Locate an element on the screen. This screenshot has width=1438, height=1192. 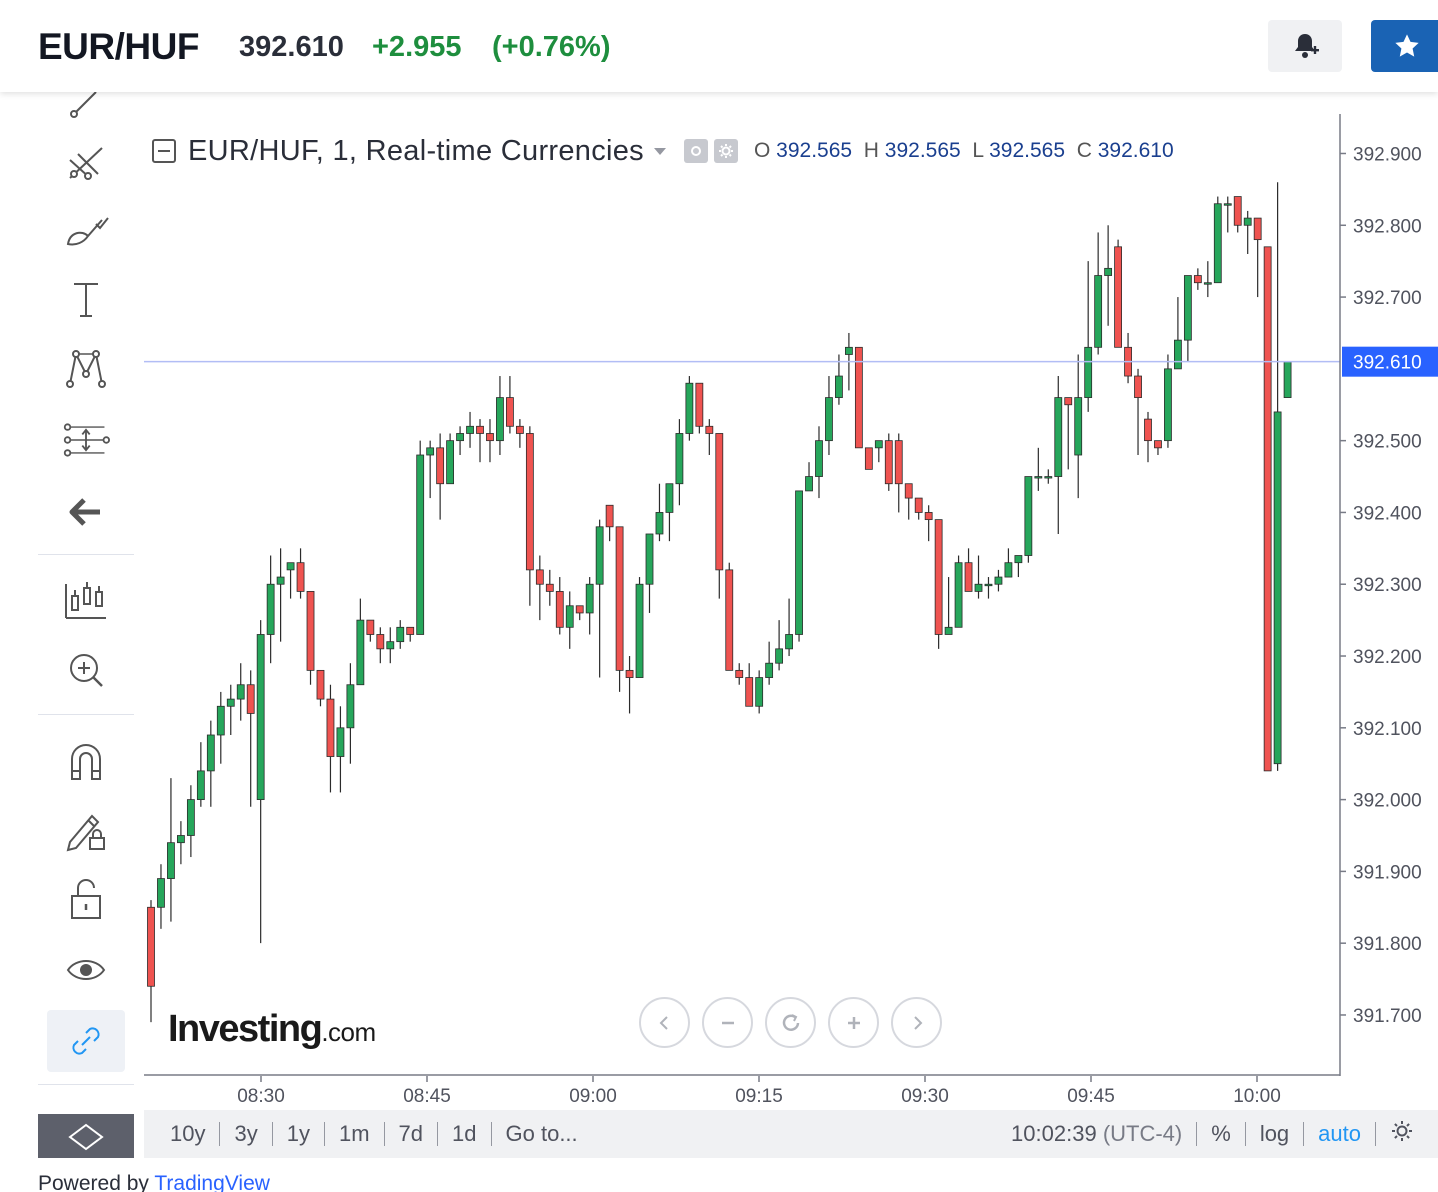
collapse-toolbar-button is located at coordinates (86, 1136).